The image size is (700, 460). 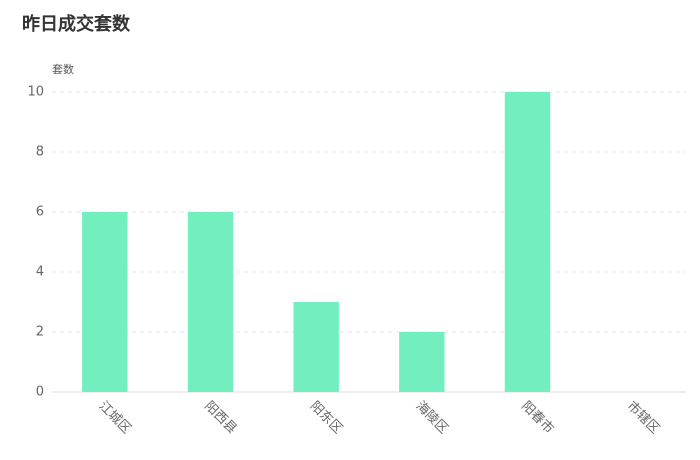 What do you see at coordinates (220, 418) in the screenshot?
I see `x-tick-label: 阳西县` at bounding box center [220, 418].